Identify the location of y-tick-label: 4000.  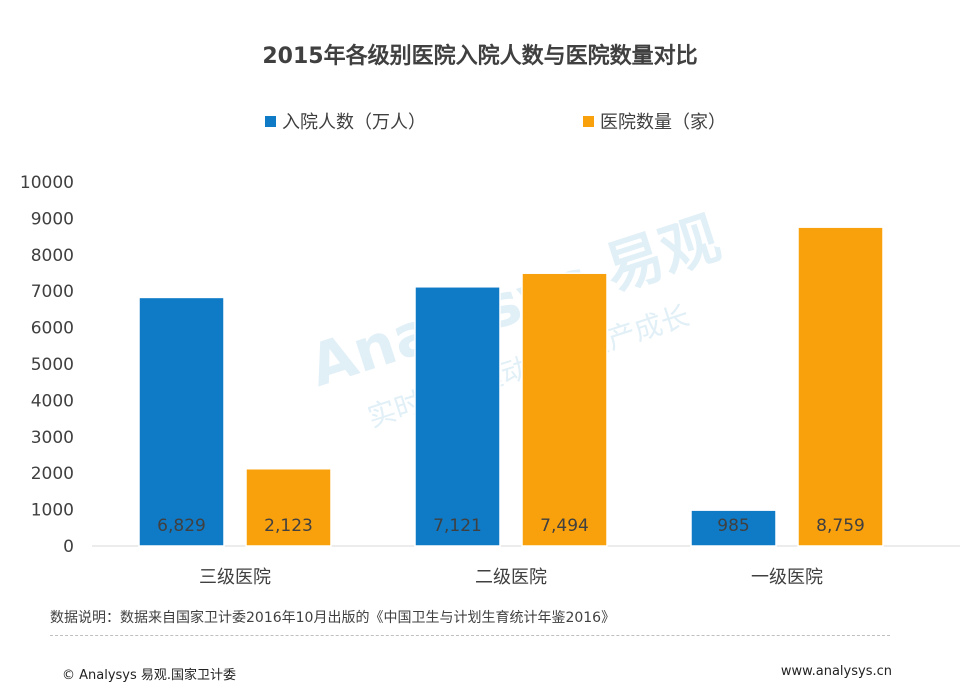
(52, 401).